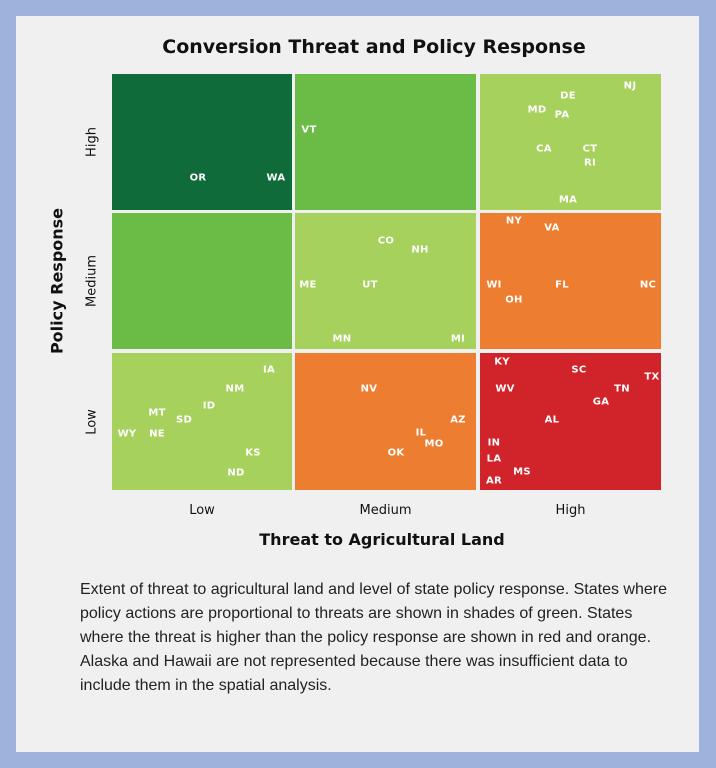  What do you see at coordinates (570, 142) in the screenshot?
I see `matrix-cell-high-threat-high-policy` at bounding box center [570, 142].